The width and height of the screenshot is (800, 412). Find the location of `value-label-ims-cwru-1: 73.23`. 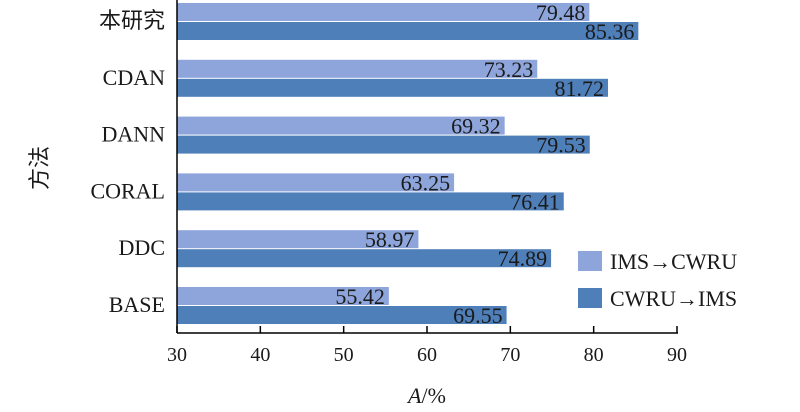

value-label-ims-cwru-1: 73.23 is located at coordinates (509, 69).